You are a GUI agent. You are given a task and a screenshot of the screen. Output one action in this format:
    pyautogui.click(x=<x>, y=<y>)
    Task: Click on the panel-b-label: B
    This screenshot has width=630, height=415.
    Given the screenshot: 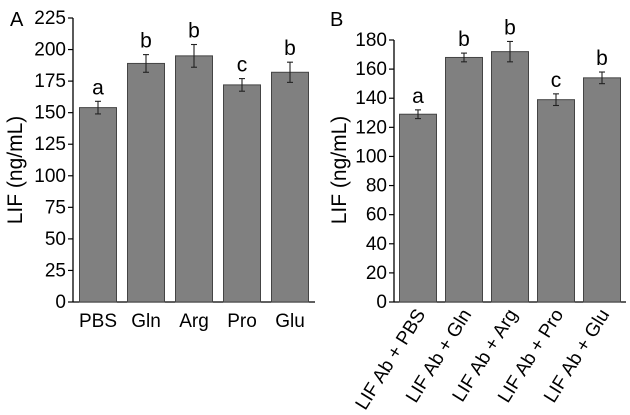 What is the action you would take?
    pyautogui.click(x=336, y=20)
    